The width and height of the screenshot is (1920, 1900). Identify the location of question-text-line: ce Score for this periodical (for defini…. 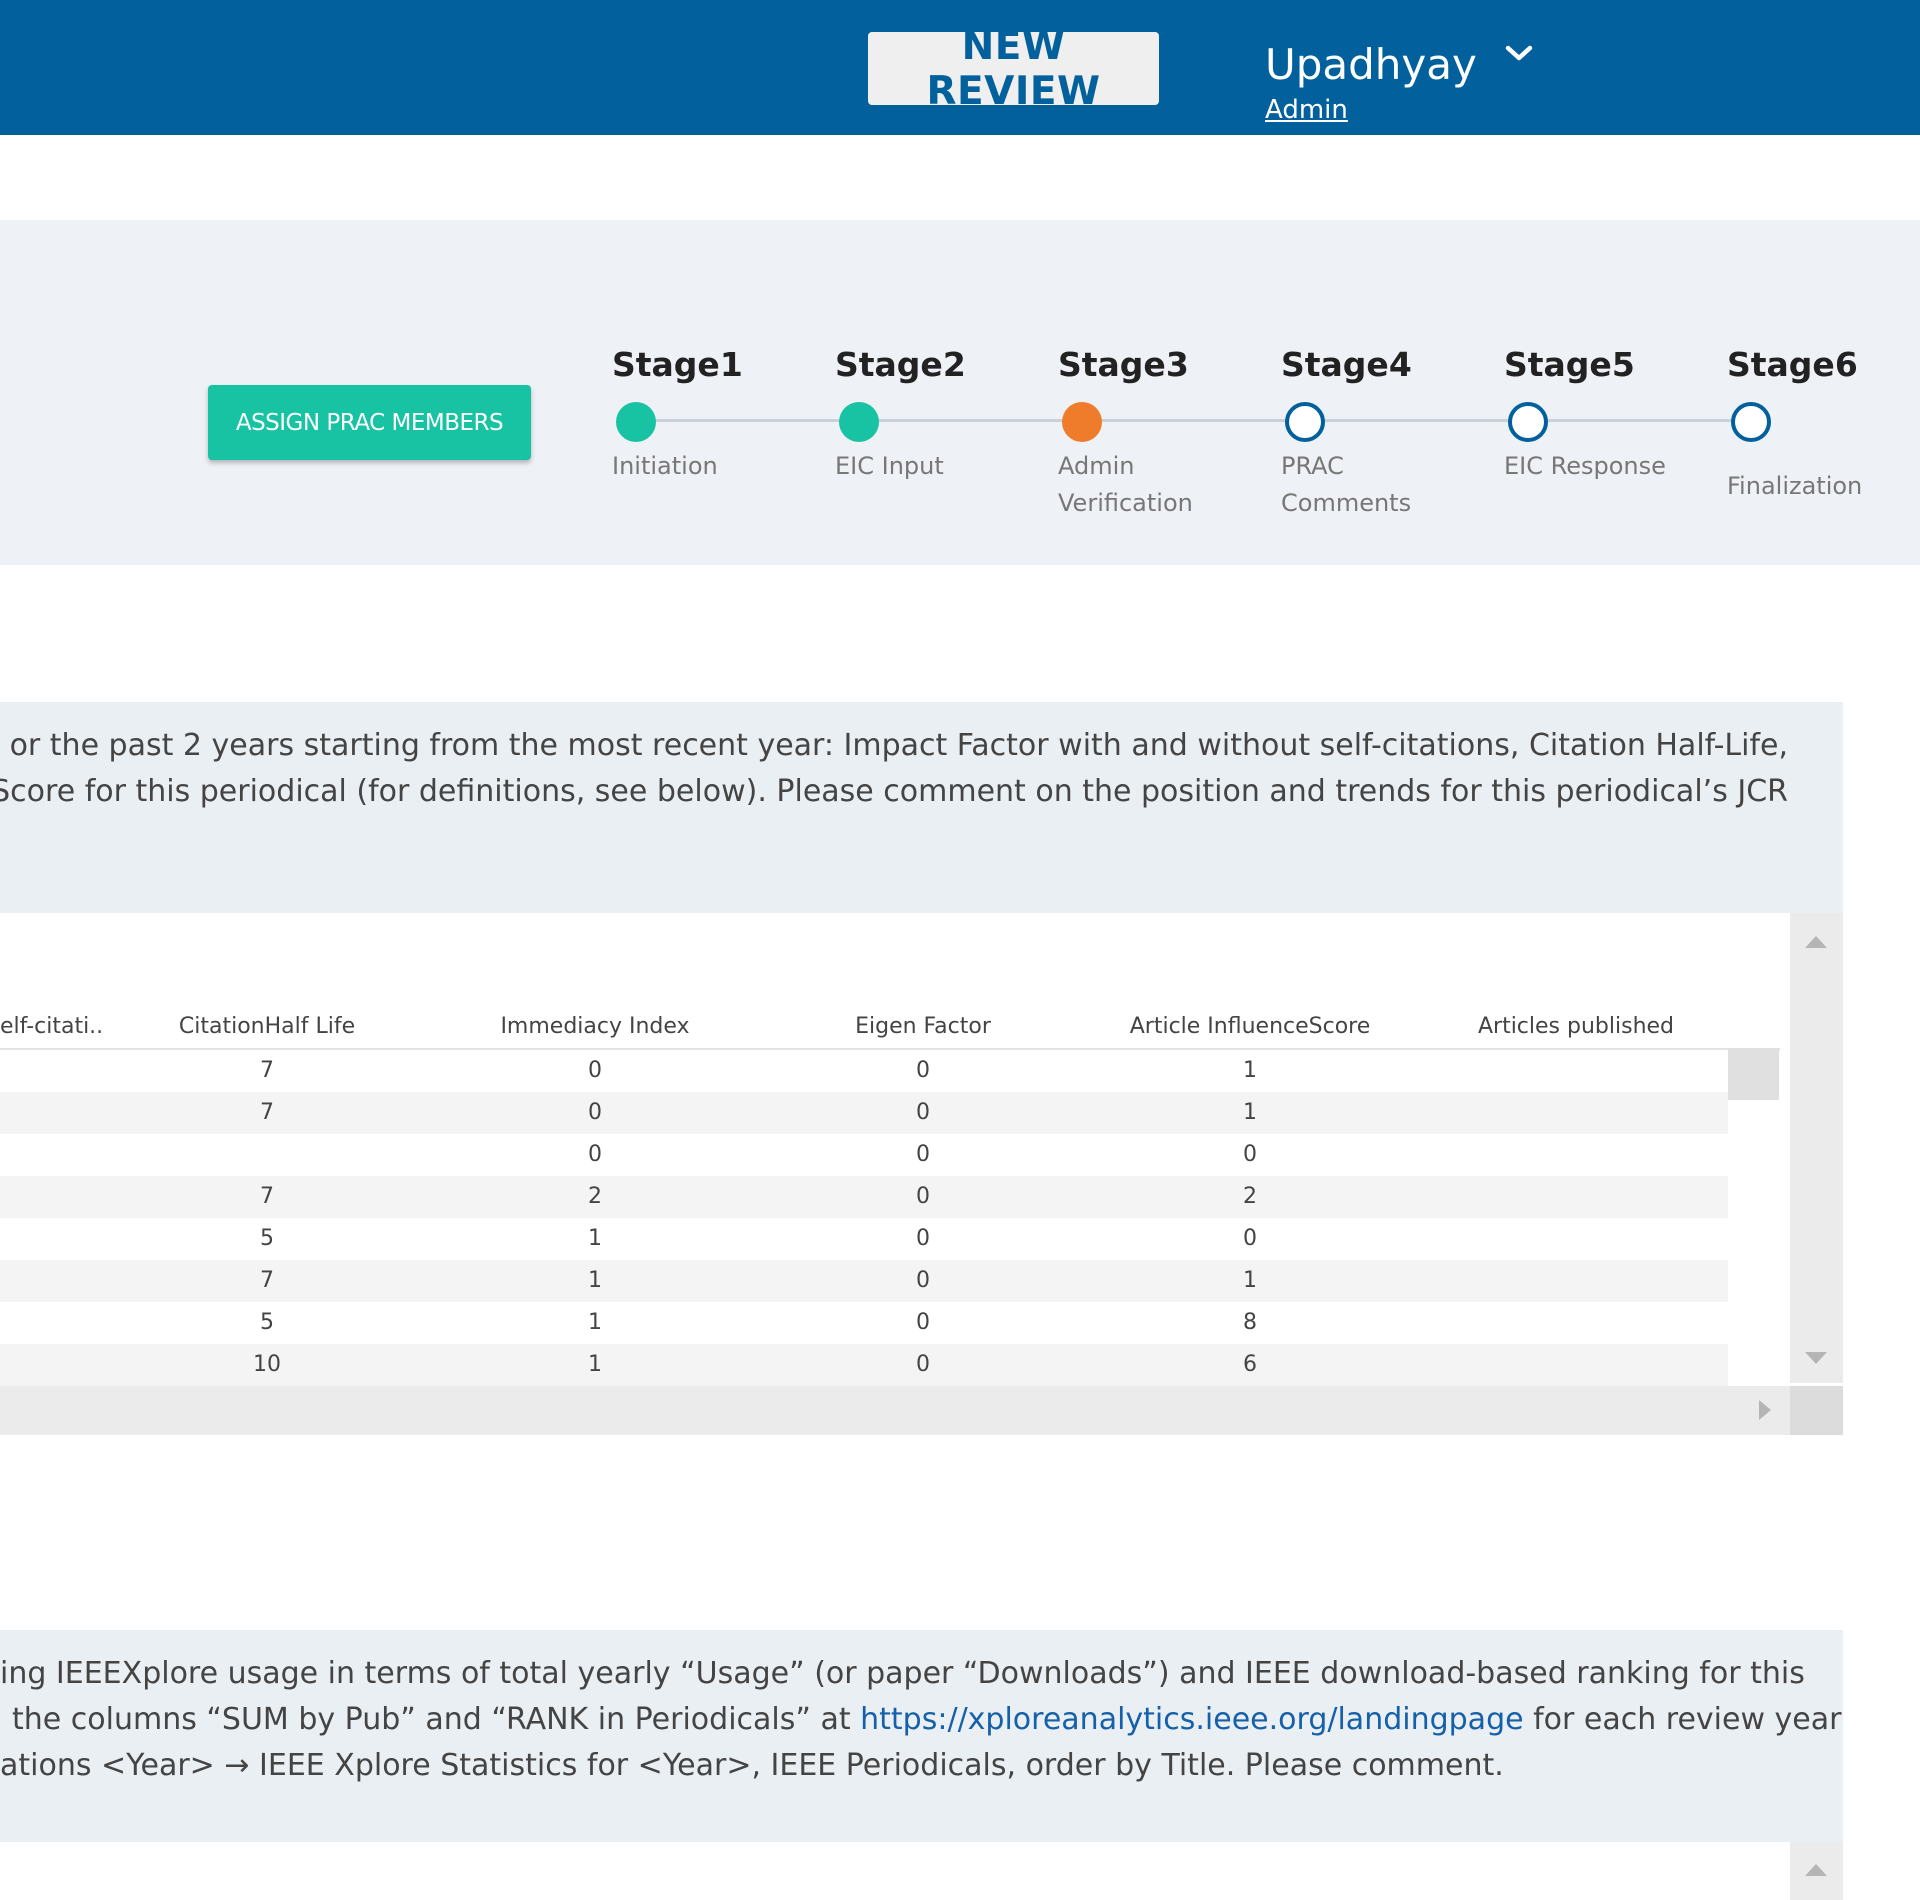
(894, 791).